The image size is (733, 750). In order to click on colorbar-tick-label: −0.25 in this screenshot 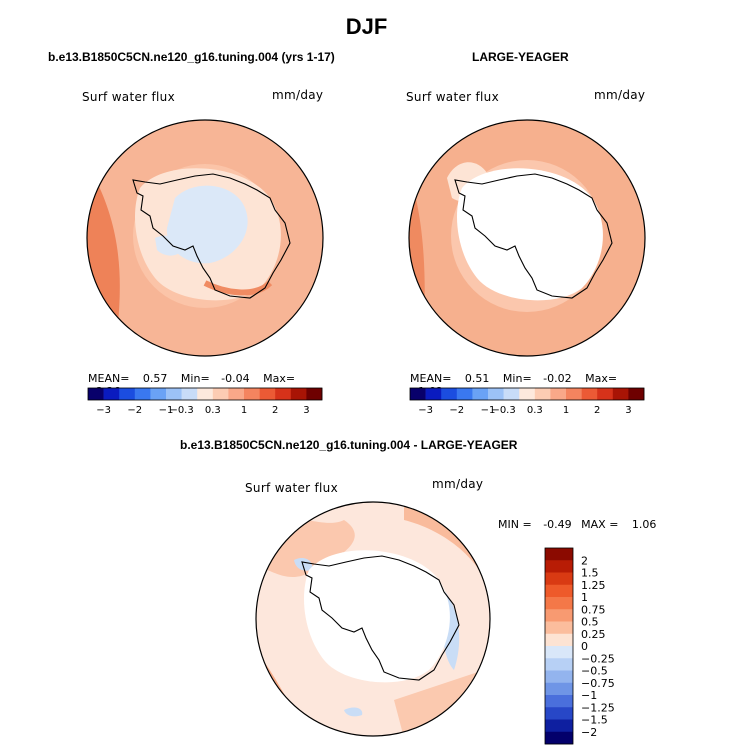, I will do `click(598, 658)`.